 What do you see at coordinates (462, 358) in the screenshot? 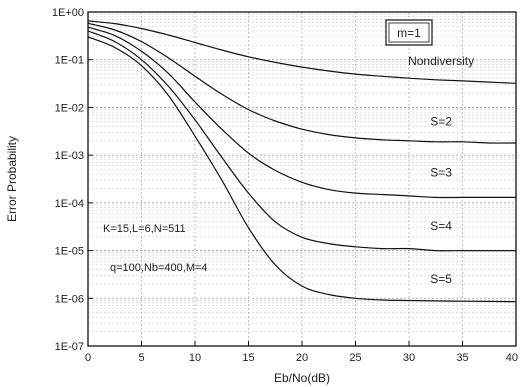
I see `x-tick-label: 35` at bounding box center [462, 358].